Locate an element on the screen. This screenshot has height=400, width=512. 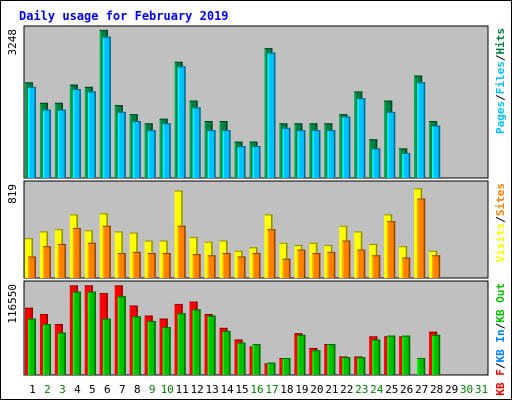
x-tick-label: 22 is located at coordinates (346, 389).